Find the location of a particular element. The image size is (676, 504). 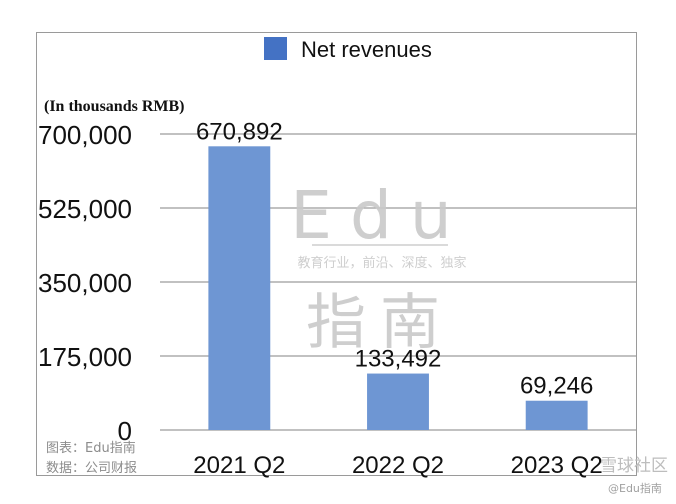

data-label: 133,492 is located at coordinates (398, 359).